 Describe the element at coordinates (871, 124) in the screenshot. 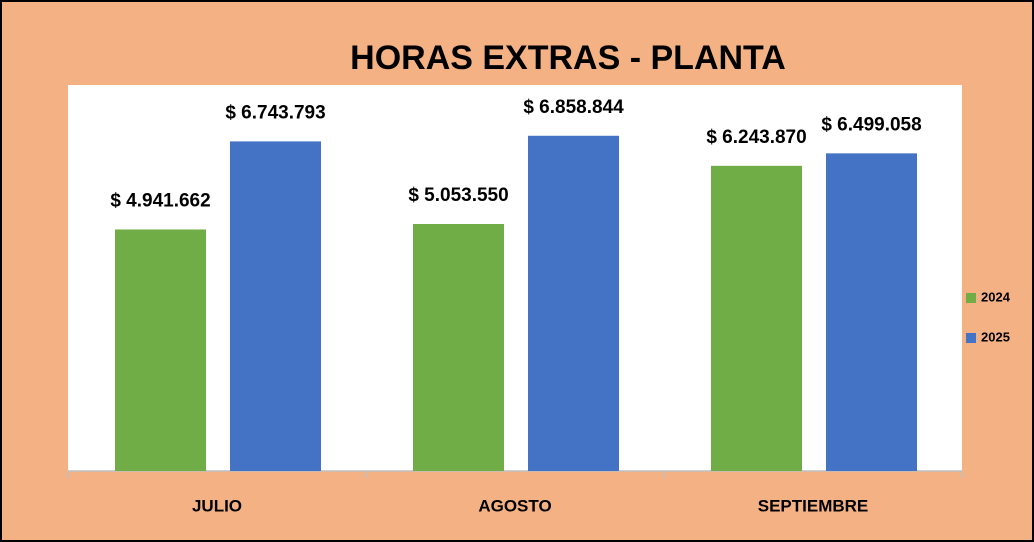

I see `data-label: $ 6.499.058` at that location.